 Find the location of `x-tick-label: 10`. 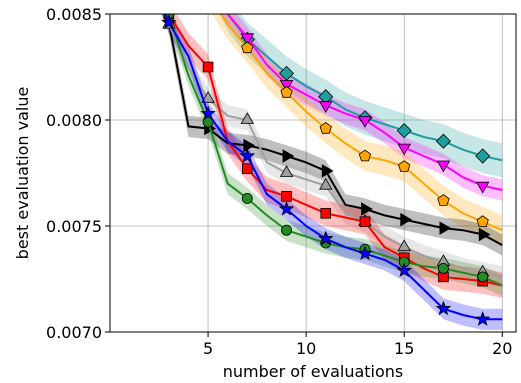

x-tick-label: 10 is located at coordinates (306, 348).